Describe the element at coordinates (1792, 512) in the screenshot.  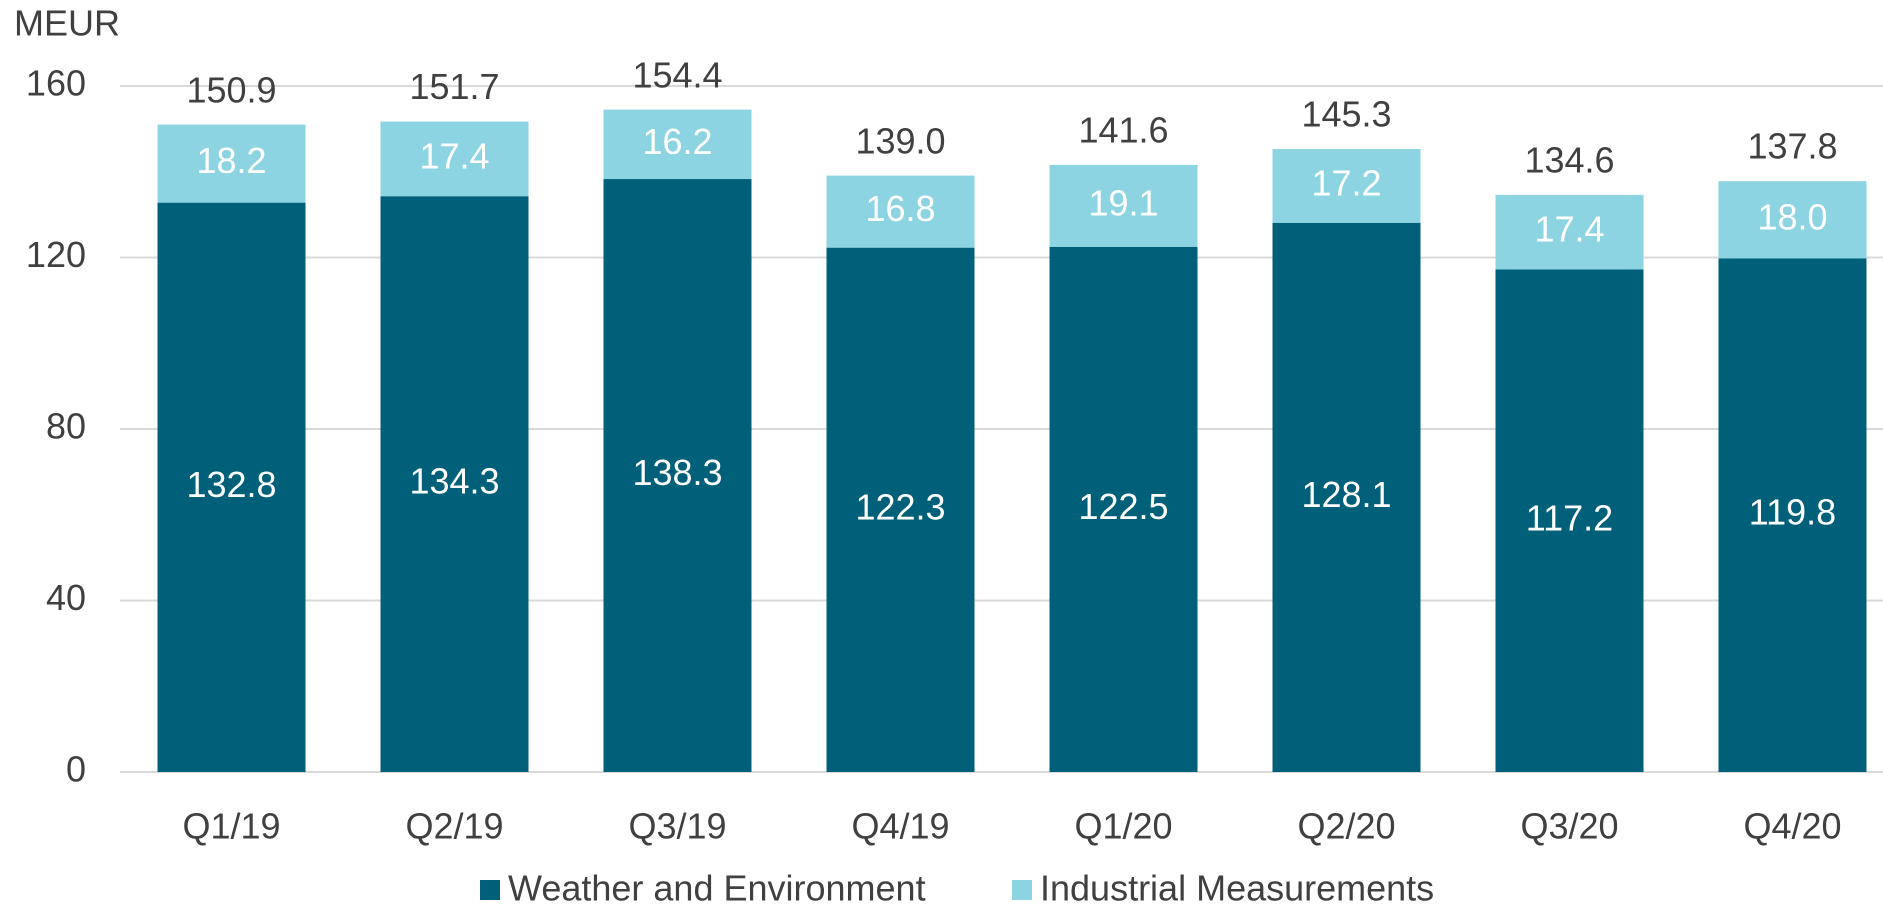
I see `value-label: 119.8` at that location.